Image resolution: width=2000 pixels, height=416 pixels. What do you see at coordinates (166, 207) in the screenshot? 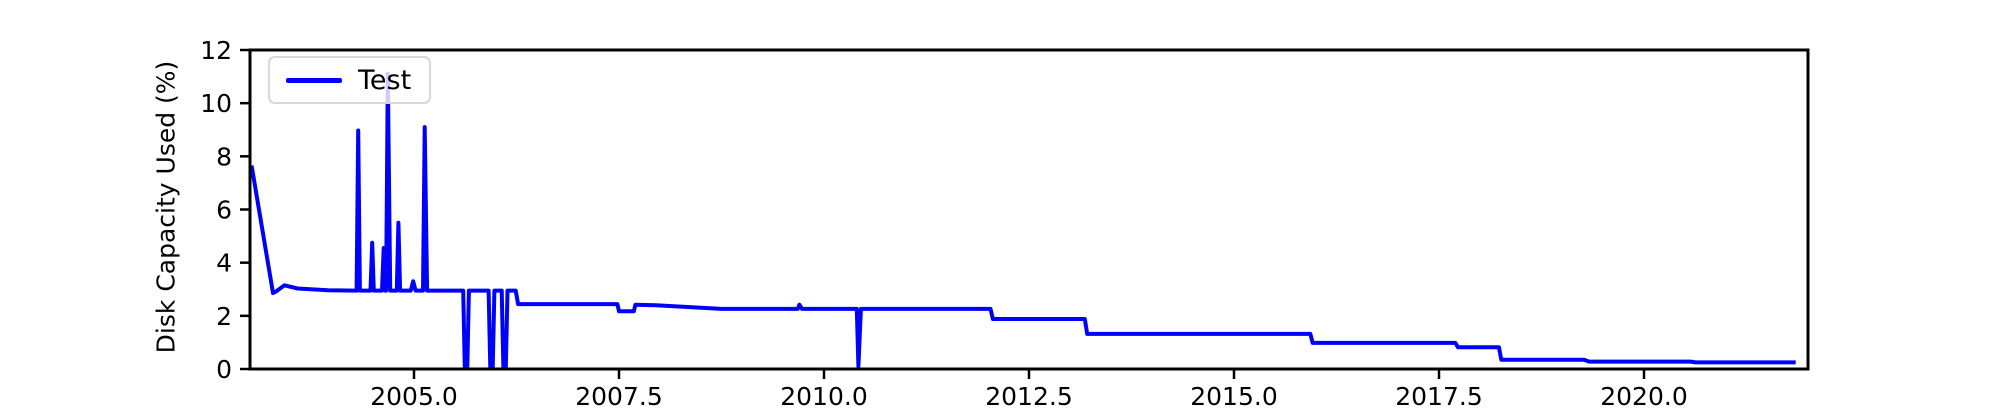
I see `y-axis-label: Disk Capacity Used (%)` at bounding box center [166, 207].